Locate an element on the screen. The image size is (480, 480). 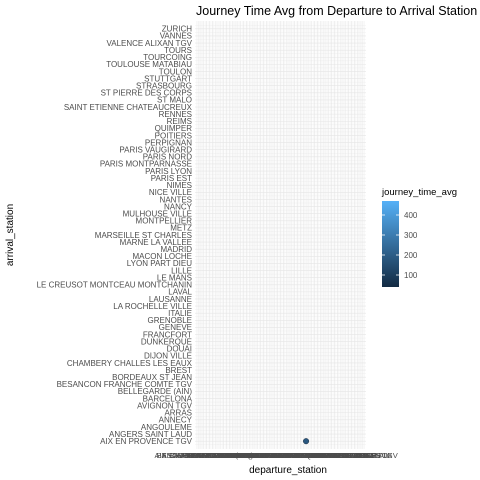
x-tick-label: TOURS is located at coordinates (354, 455).